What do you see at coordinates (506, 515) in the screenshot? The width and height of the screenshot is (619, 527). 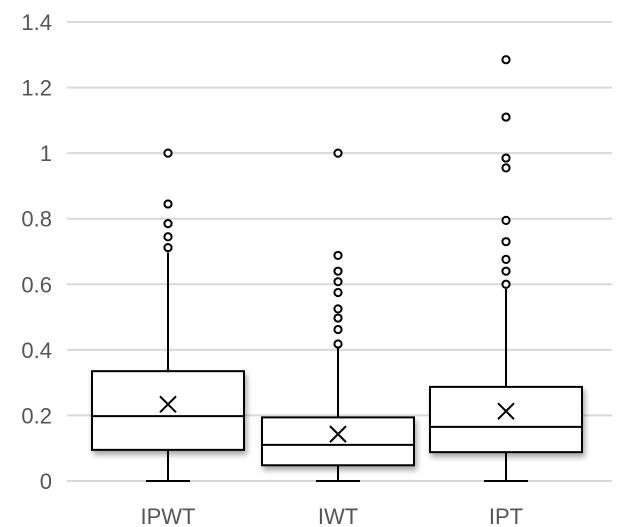 I see `x-category-label: IPT` at bounding box center [506, 515].